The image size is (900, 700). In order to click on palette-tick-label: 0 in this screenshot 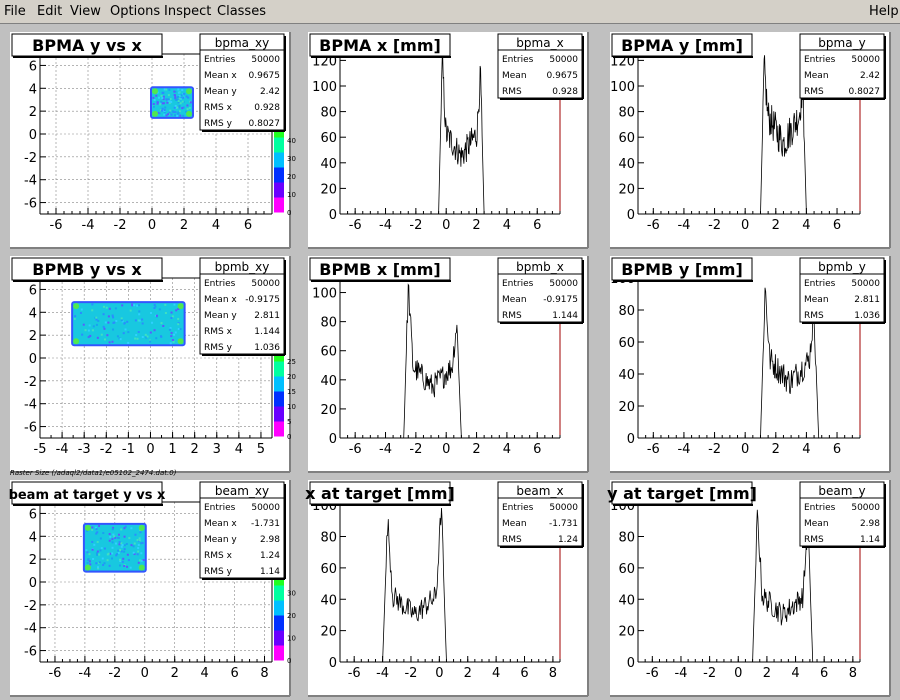, I will do `click(289, 213)`.